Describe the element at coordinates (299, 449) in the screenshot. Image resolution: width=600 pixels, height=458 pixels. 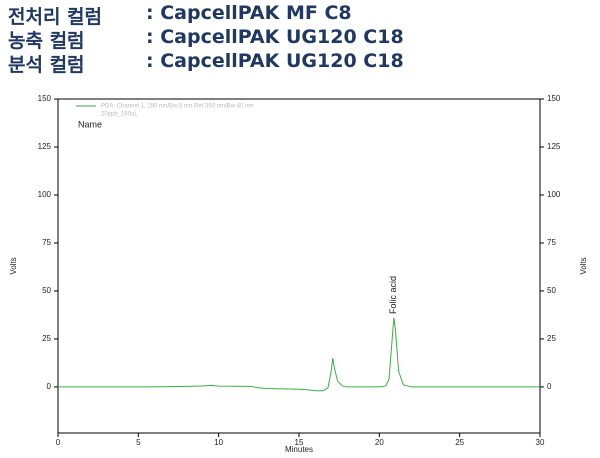
I see `x-axis-label: Minutes` at that location.